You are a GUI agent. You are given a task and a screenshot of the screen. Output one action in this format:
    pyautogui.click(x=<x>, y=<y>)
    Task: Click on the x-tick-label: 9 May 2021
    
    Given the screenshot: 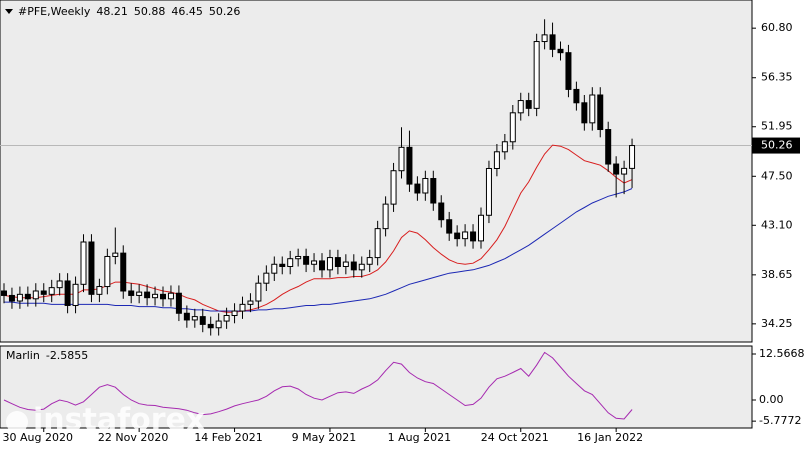 What is the action you would take?
    pyautogui.click(x=324, y=437)
    